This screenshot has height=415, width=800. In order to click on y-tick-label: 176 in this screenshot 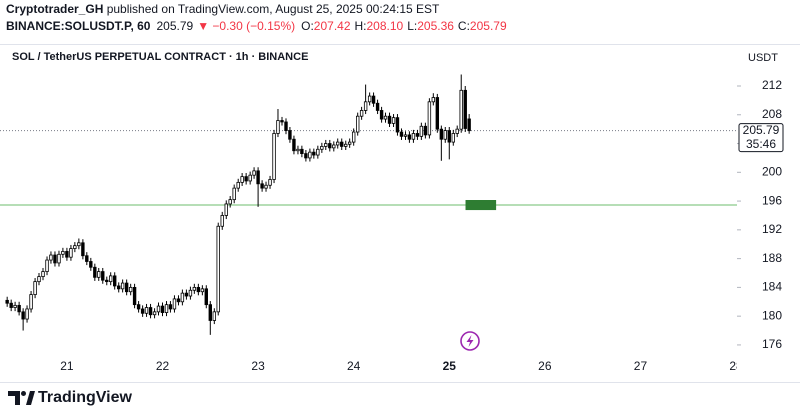, I will do `click(772, 344)`.